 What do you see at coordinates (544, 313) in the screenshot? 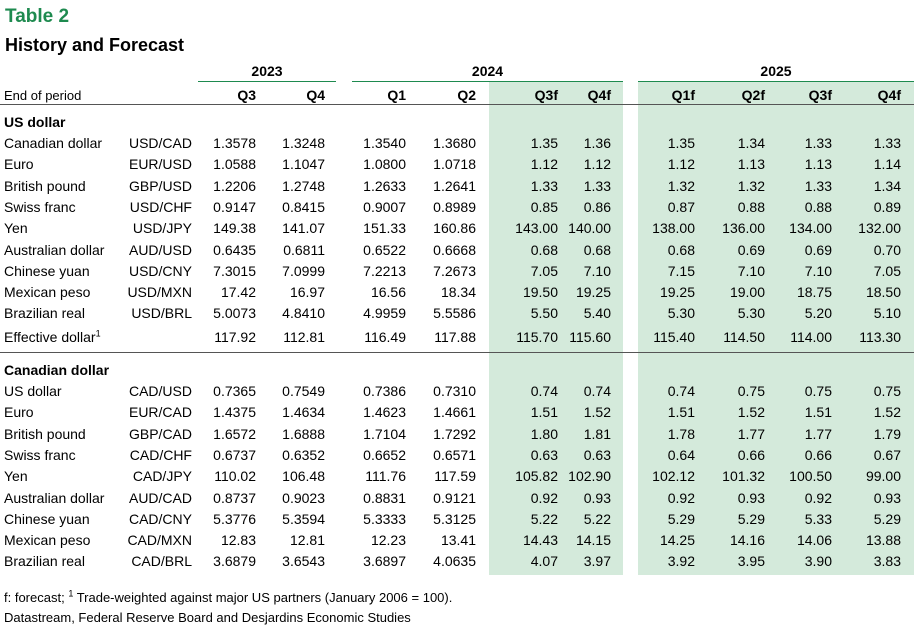
I see `table-cell: 5.50` at bounding box center [544, 313].